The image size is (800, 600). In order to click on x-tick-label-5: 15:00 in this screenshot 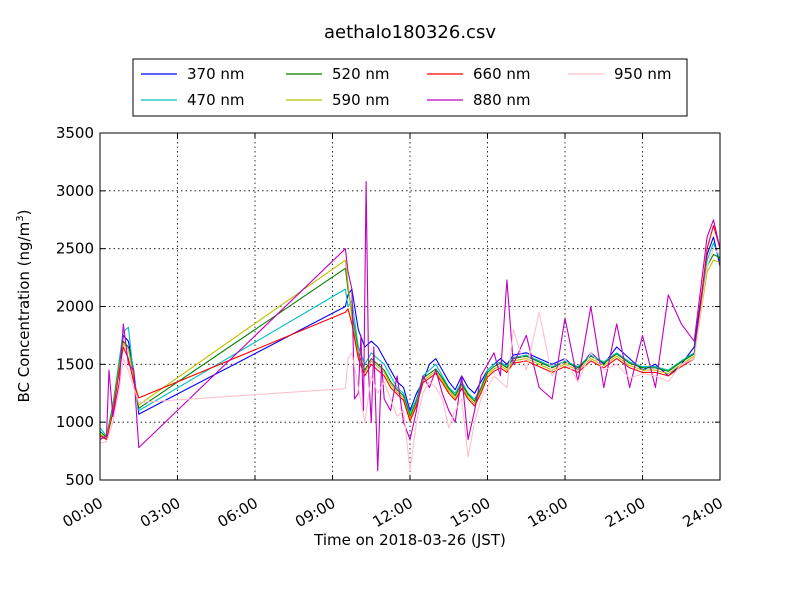, I will do `click(470, 512)`.